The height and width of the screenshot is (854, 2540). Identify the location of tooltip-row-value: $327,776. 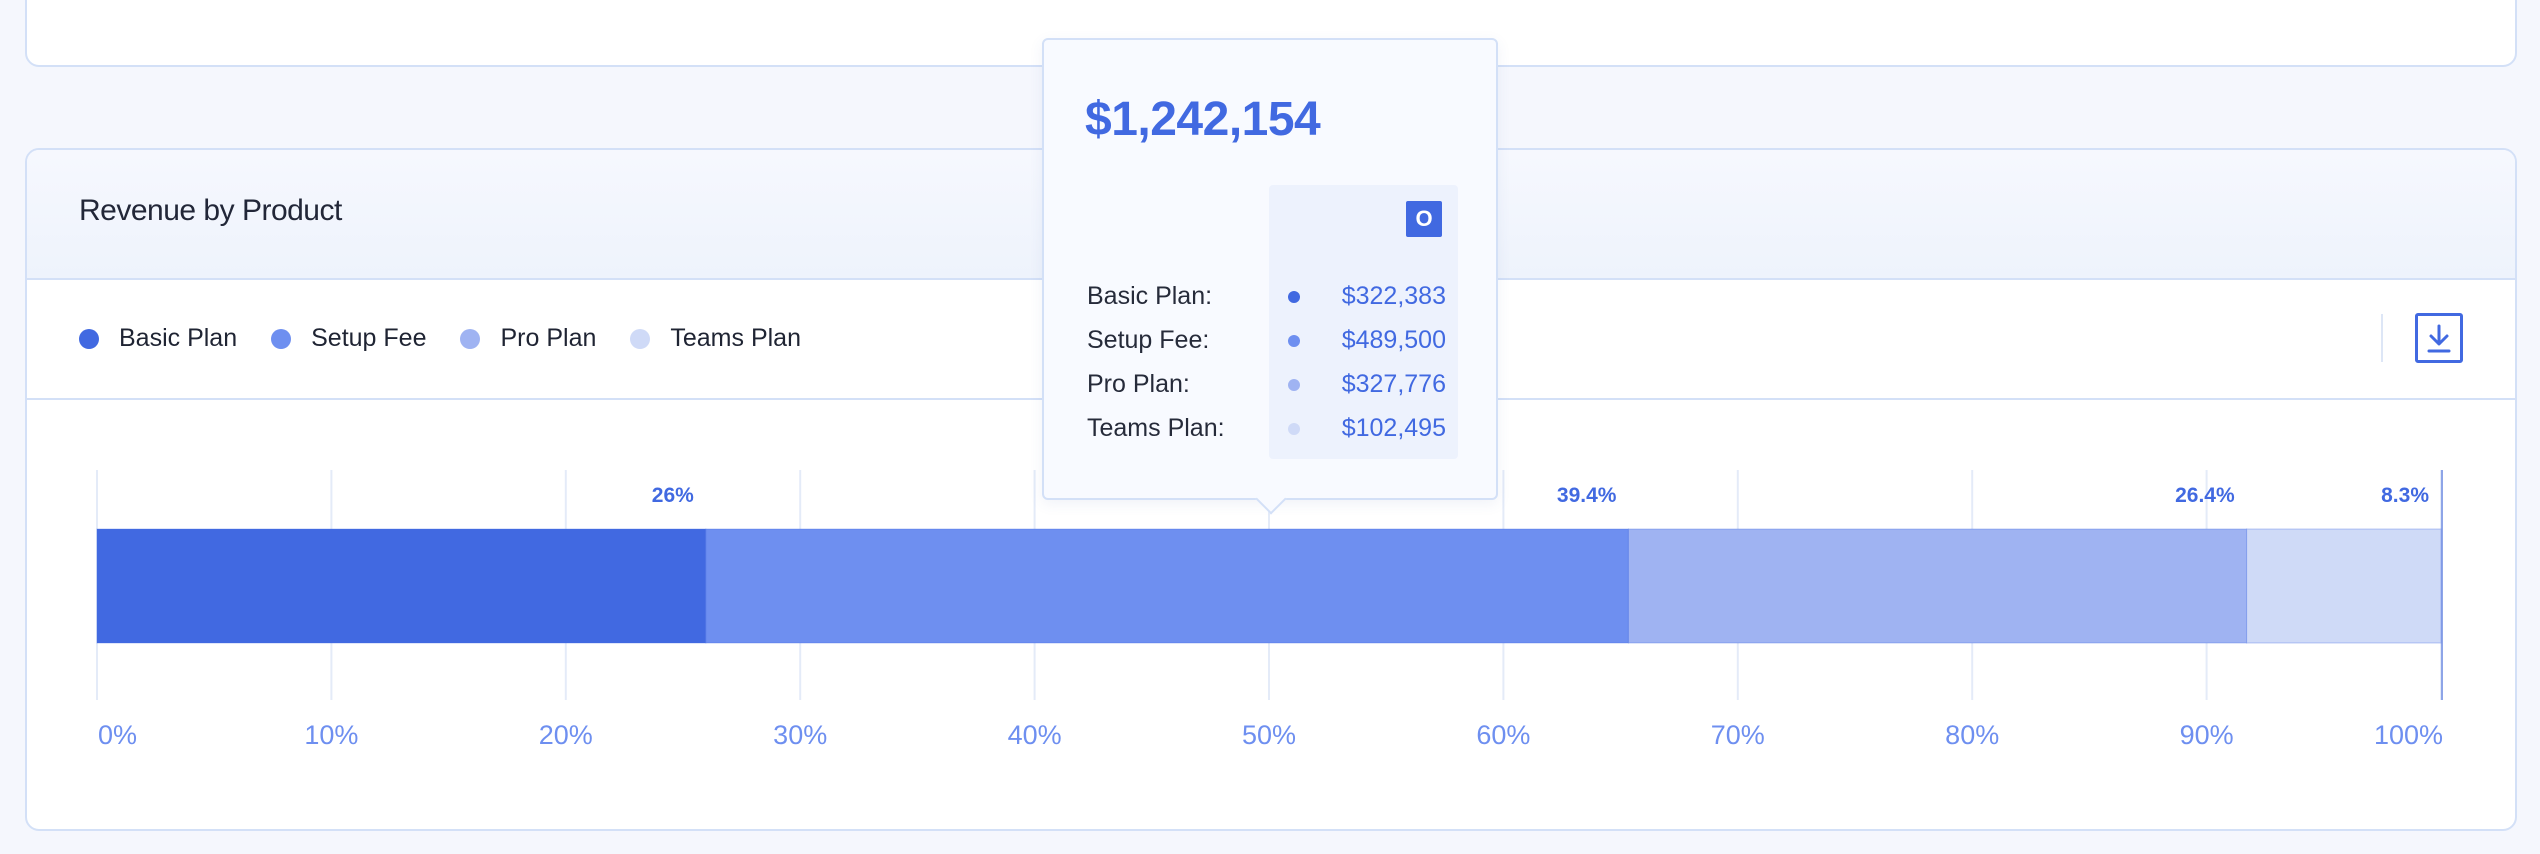
(1393, 384).